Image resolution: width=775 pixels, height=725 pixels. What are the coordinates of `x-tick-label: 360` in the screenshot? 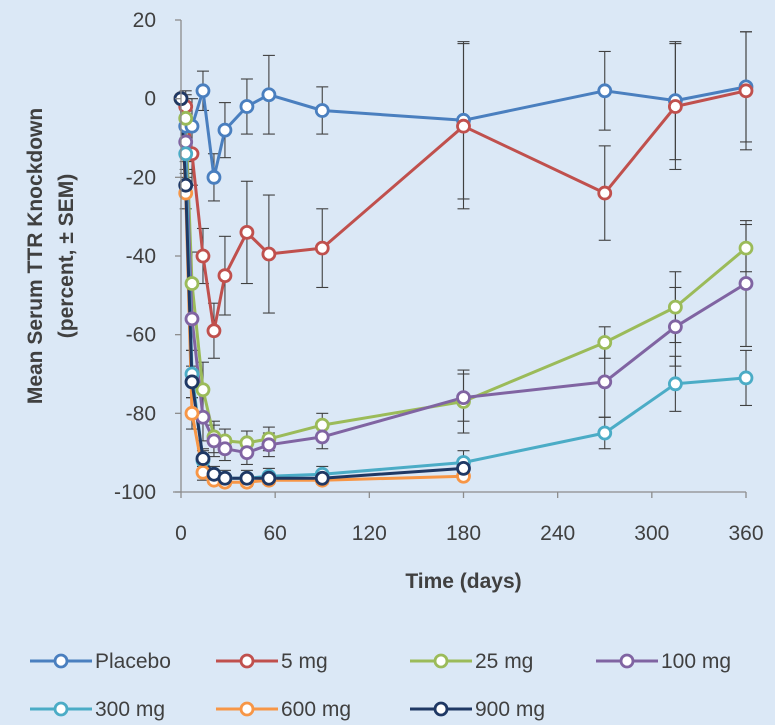 It's located at (745, 533).